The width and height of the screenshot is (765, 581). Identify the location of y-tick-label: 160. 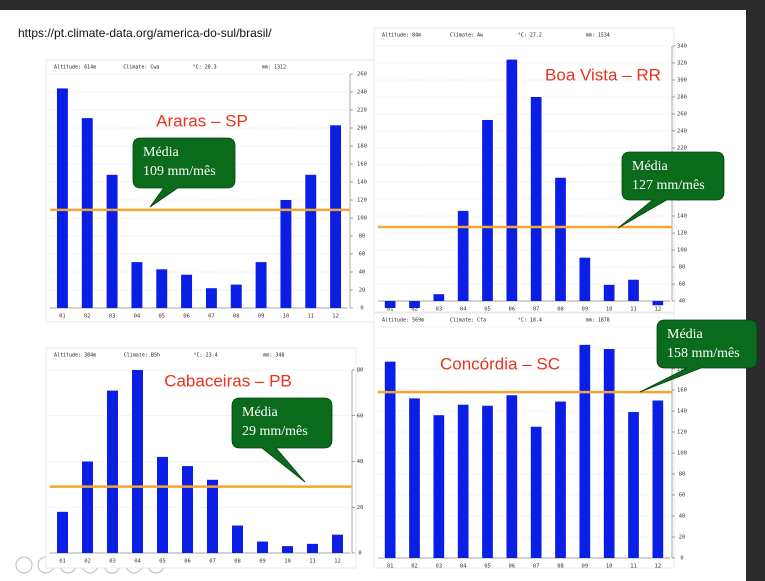
(362, 165).